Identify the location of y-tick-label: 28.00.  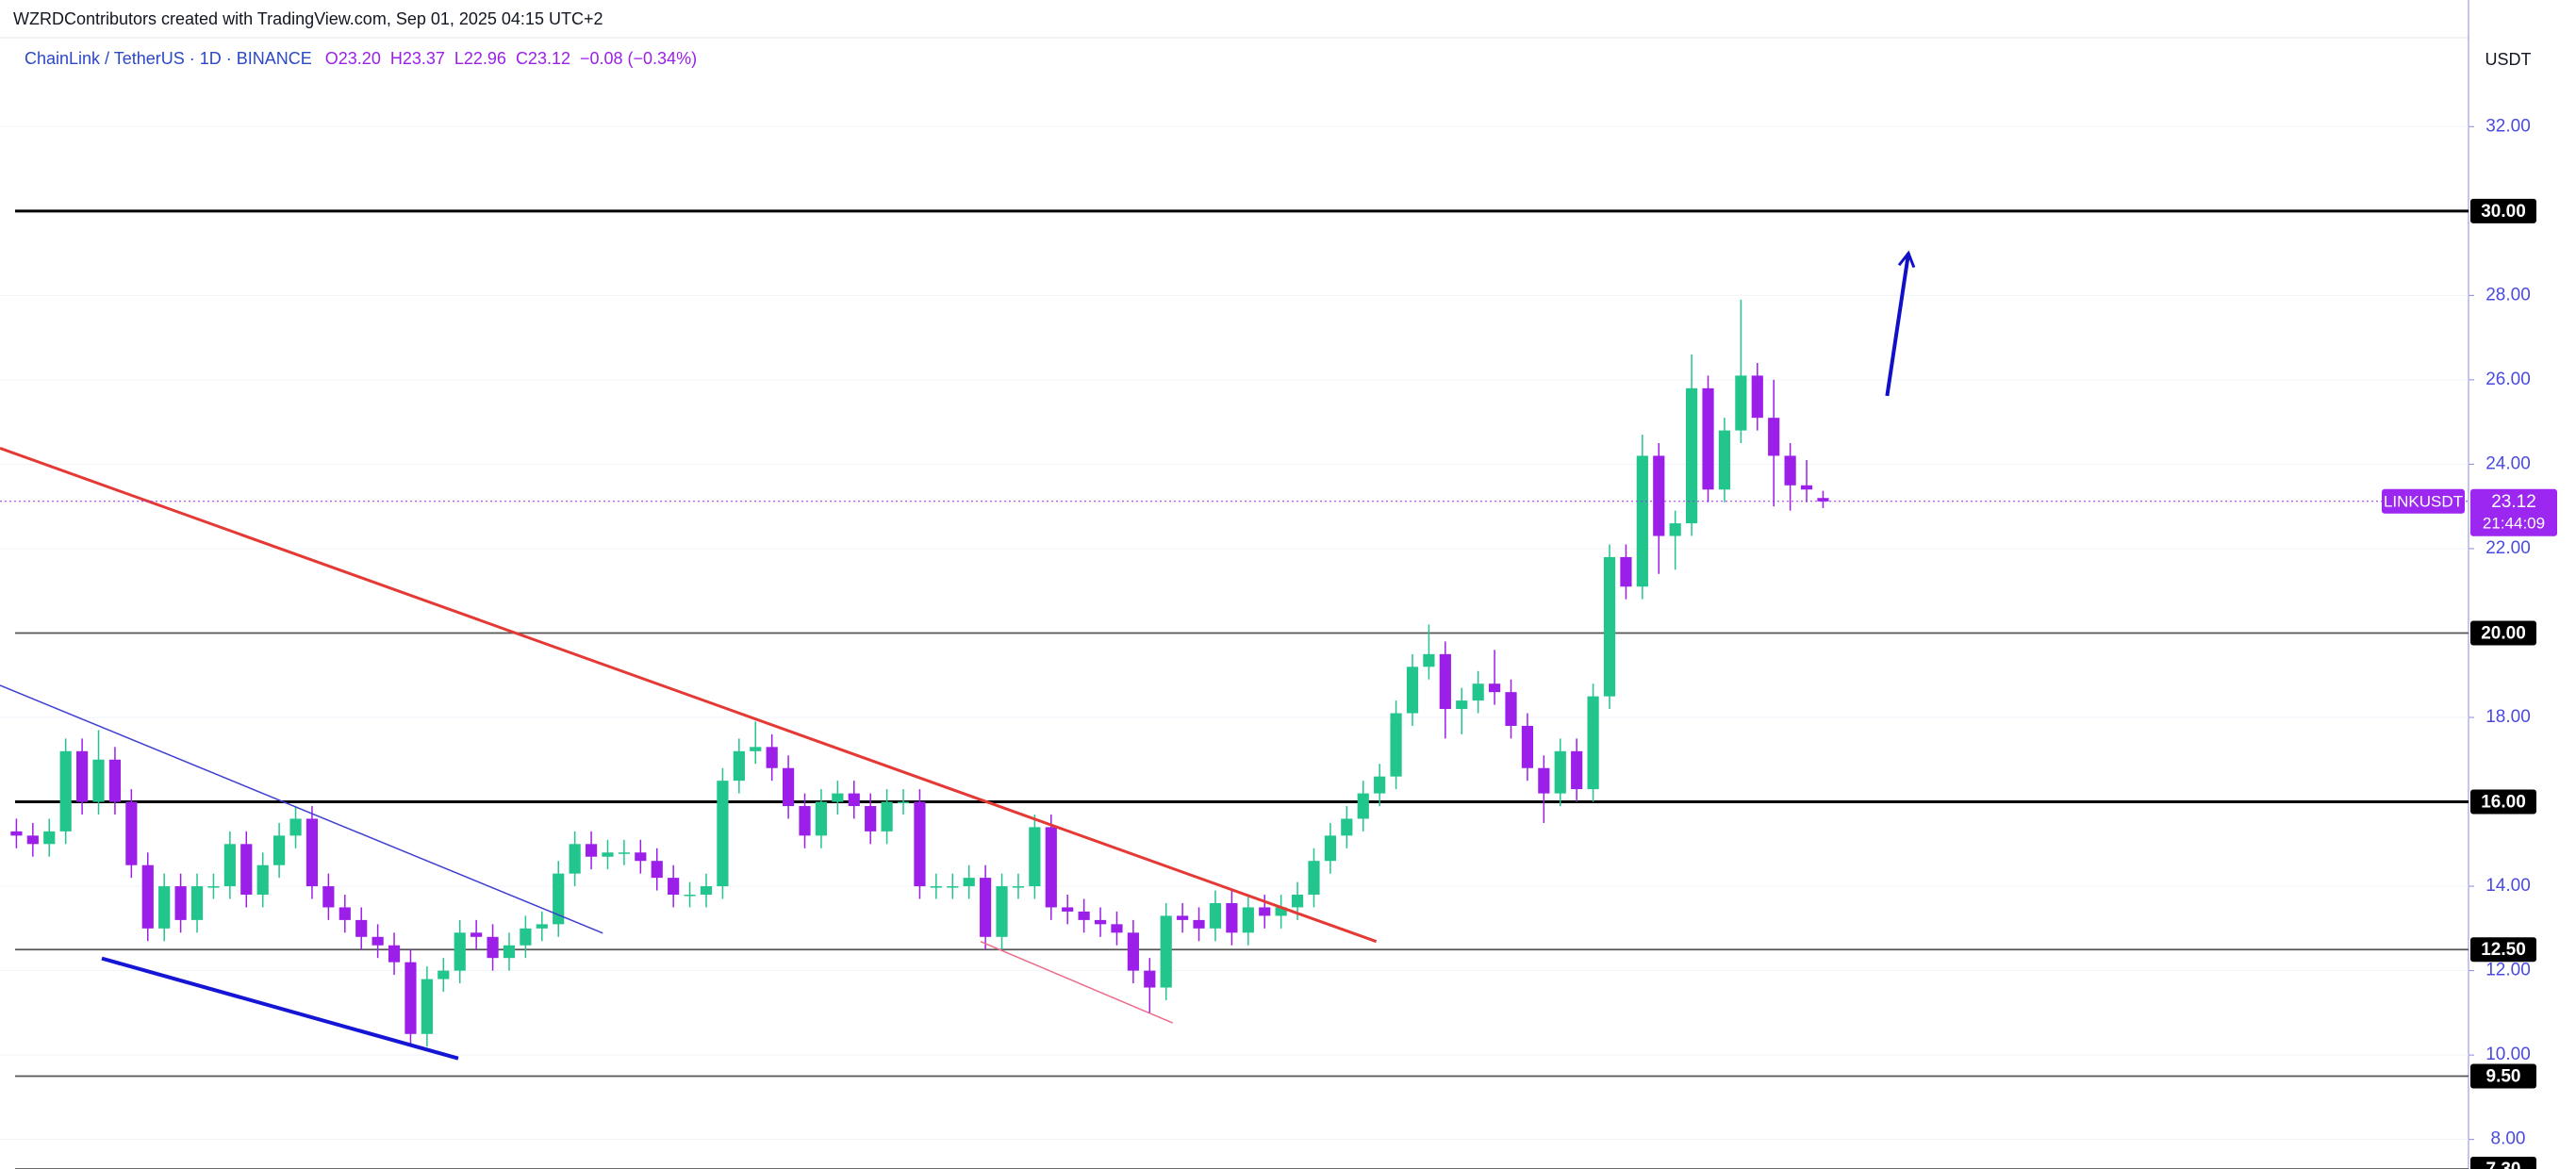
(2508, 295).